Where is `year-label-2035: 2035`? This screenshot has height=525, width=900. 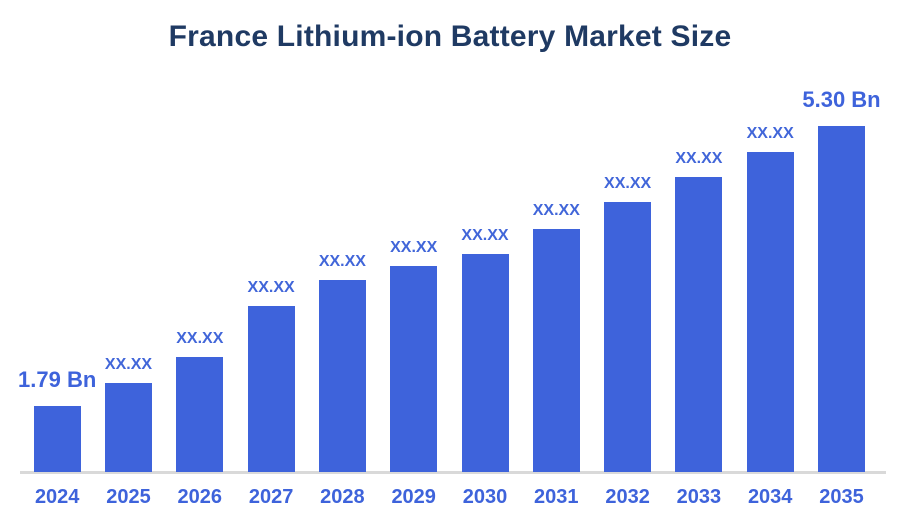 year-label-2035: 2035 is located at coordinates (841, 497).